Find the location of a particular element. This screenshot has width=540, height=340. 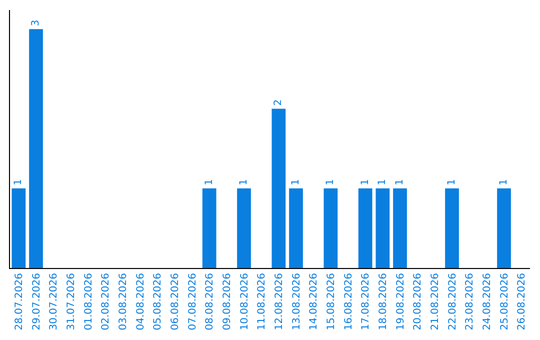

x-tick-label: 09.08.2026 is located at coordinates (227, 301).